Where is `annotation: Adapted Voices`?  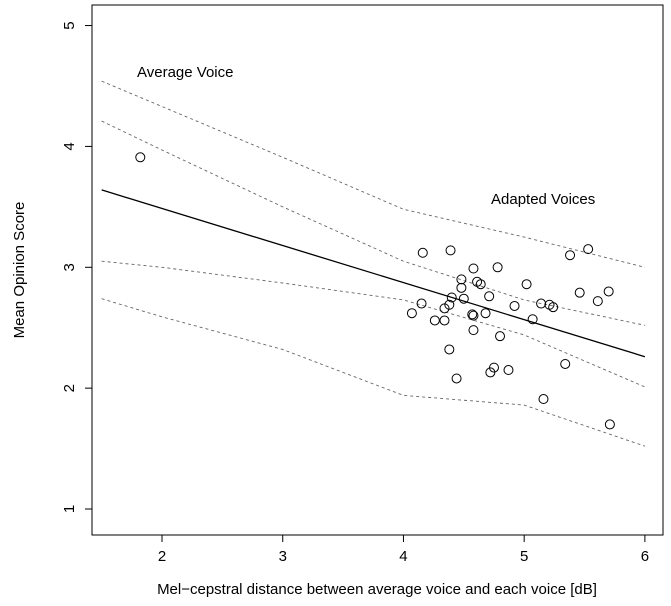
annotation: Adapted Voices is located at coordinates (543, 199).